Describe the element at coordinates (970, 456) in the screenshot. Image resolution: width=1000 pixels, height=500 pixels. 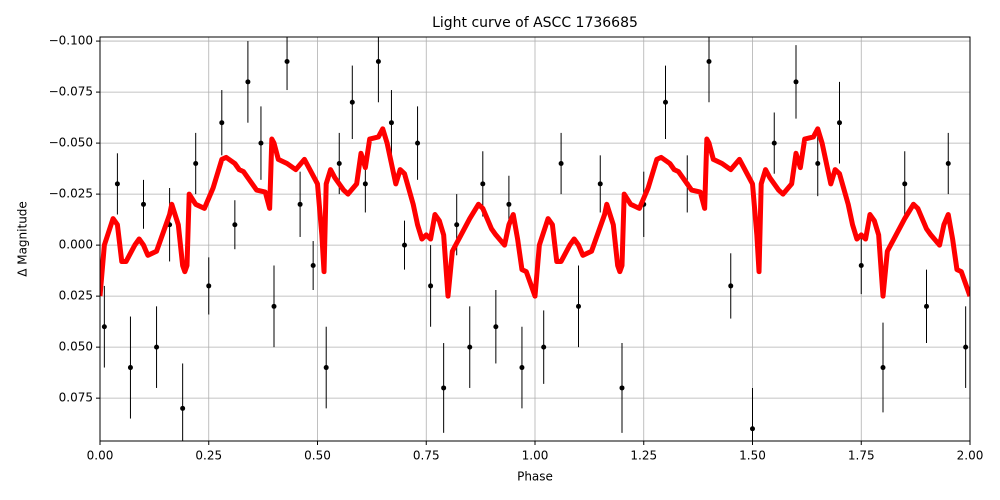
I see `x-tick-label: 2.00` at that location.